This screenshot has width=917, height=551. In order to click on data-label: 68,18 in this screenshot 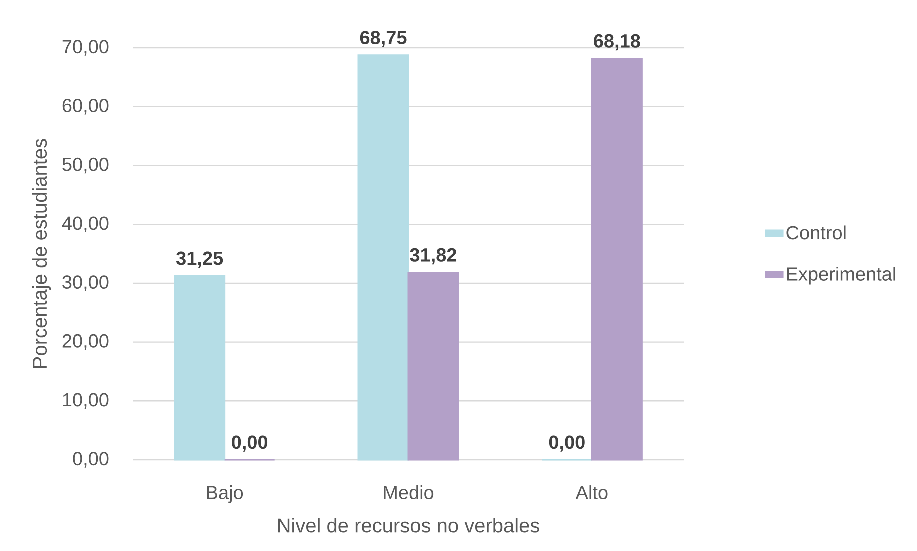, I will do `click(617, 42)`.